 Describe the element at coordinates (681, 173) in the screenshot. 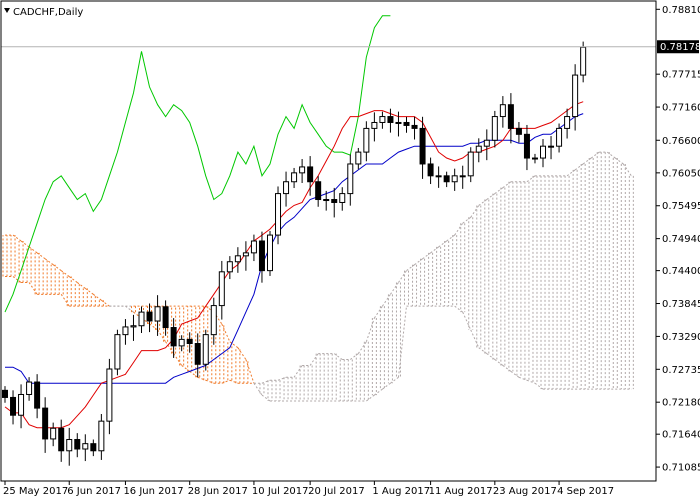

I see `price-tick-label: 0.76050` at that location.